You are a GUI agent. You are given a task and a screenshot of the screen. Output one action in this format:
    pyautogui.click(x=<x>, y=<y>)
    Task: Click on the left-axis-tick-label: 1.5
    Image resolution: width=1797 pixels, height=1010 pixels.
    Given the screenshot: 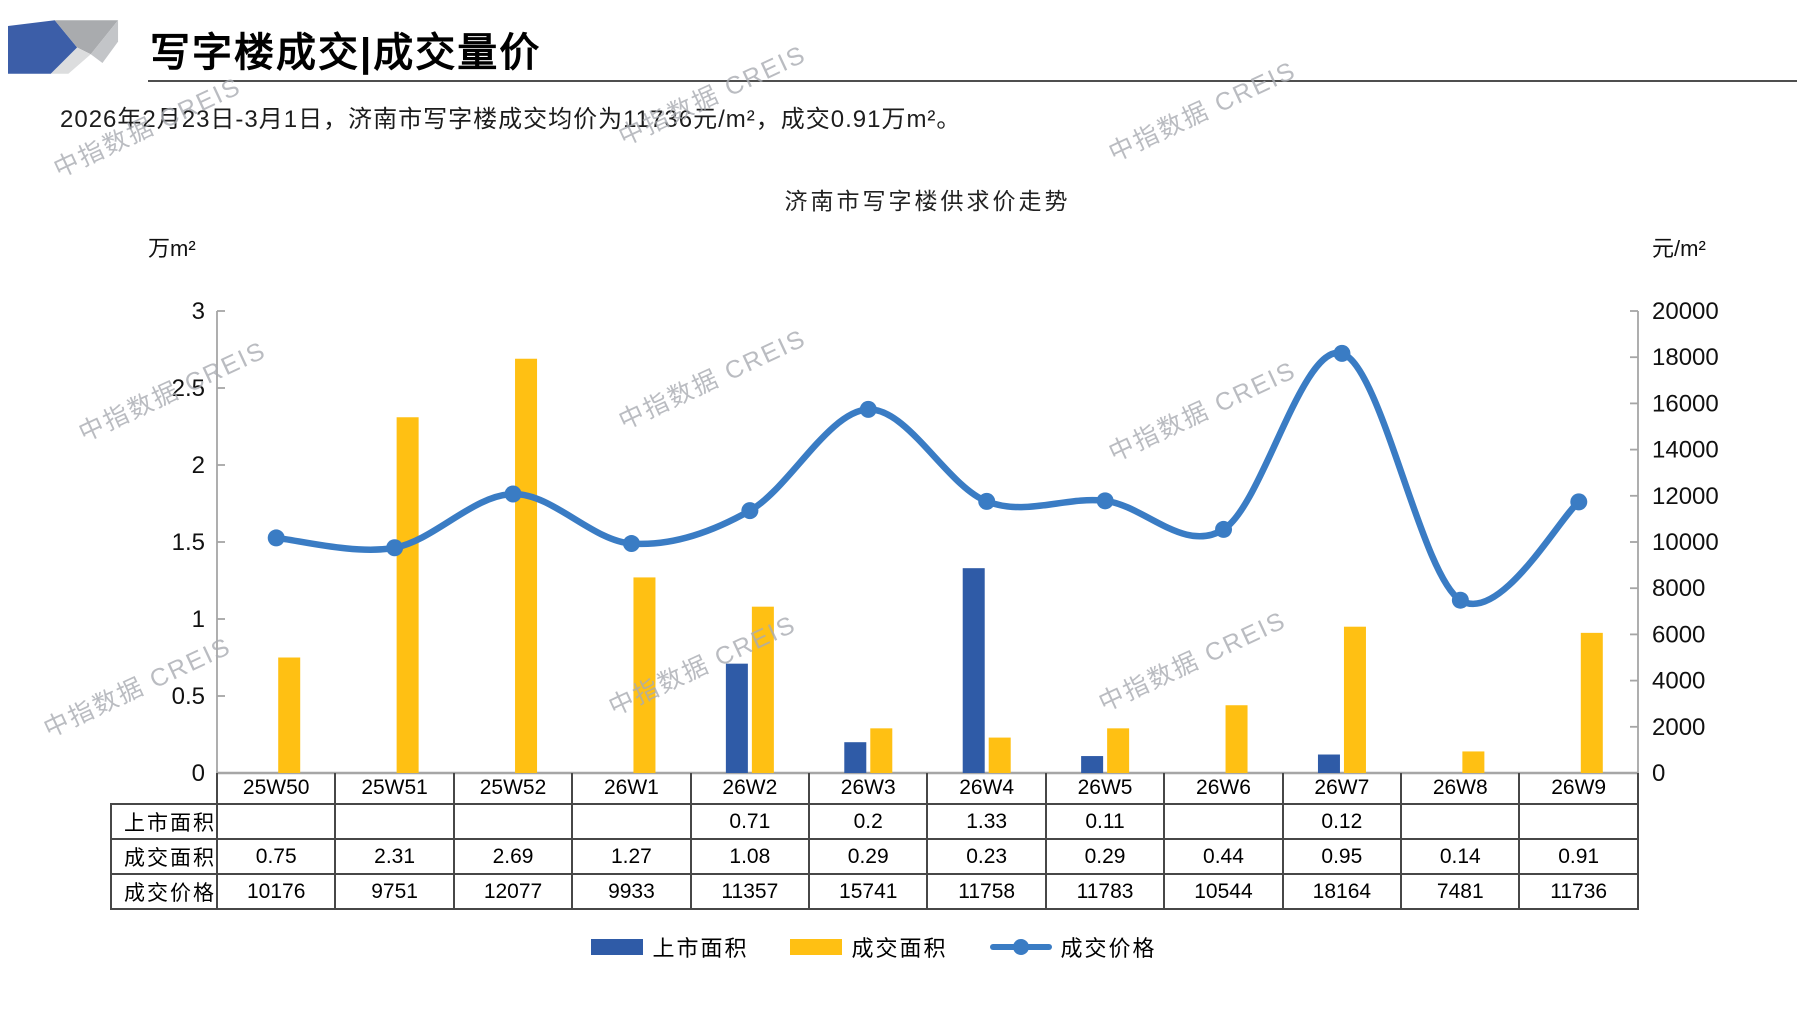 What is the action you would take?
    pyautogui.click(x=188, y=542)
    